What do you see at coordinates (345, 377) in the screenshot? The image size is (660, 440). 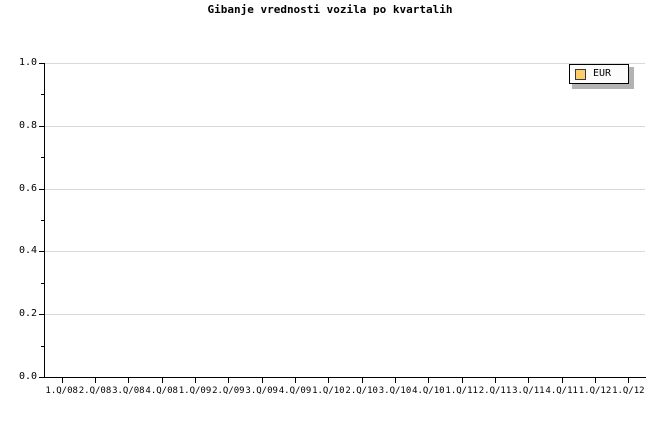 I see `x-axis-line` at bounding box center [345, 377].